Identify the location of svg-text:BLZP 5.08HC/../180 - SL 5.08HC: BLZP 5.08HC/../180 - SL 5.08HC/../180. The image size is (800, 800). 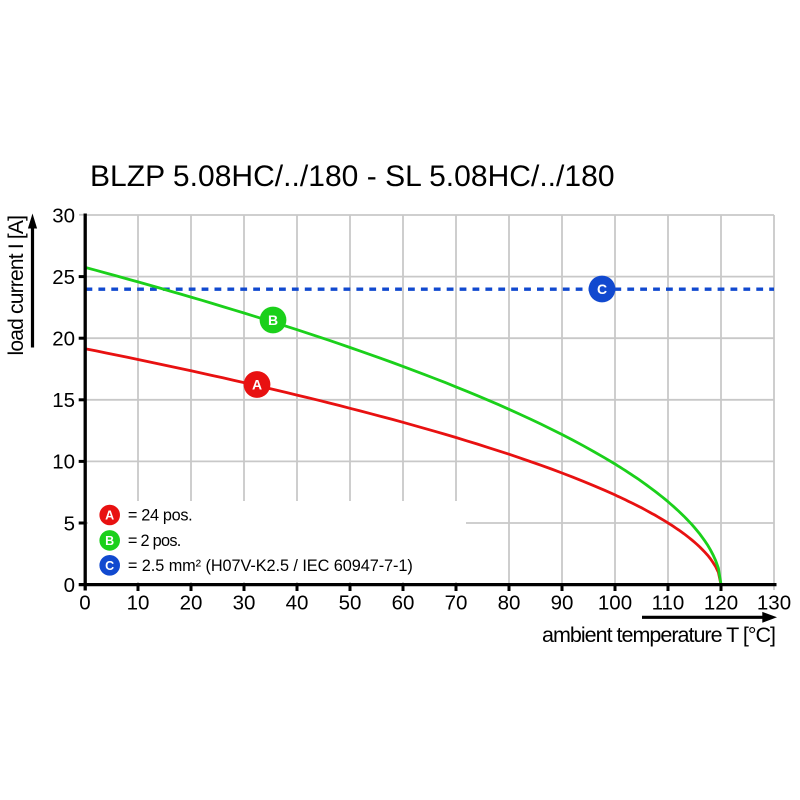
(352, 176).